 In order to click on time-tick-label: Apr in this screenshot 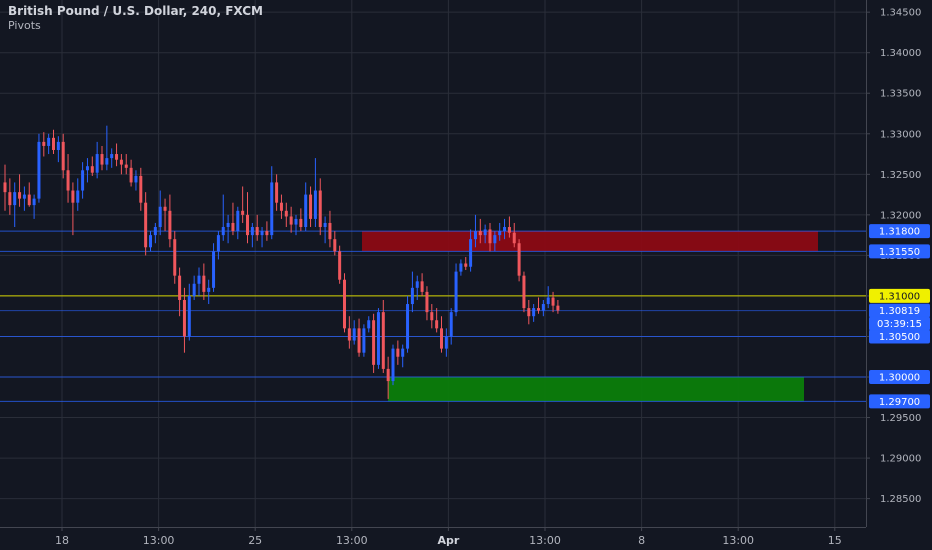, I will do `click(448, 540)`.